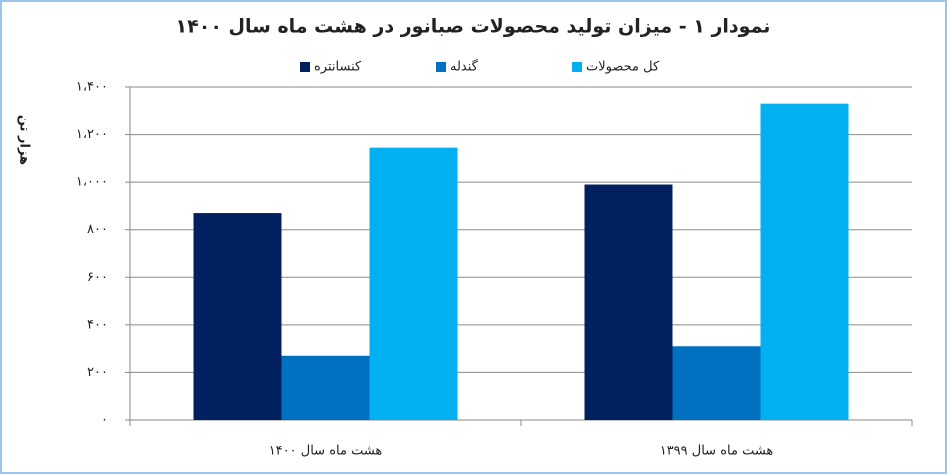  What do you see at coordinates (97, 324) in the screenshot?
I see `y-tick-label: ۴۰۰` at bounding box center [97, 324].